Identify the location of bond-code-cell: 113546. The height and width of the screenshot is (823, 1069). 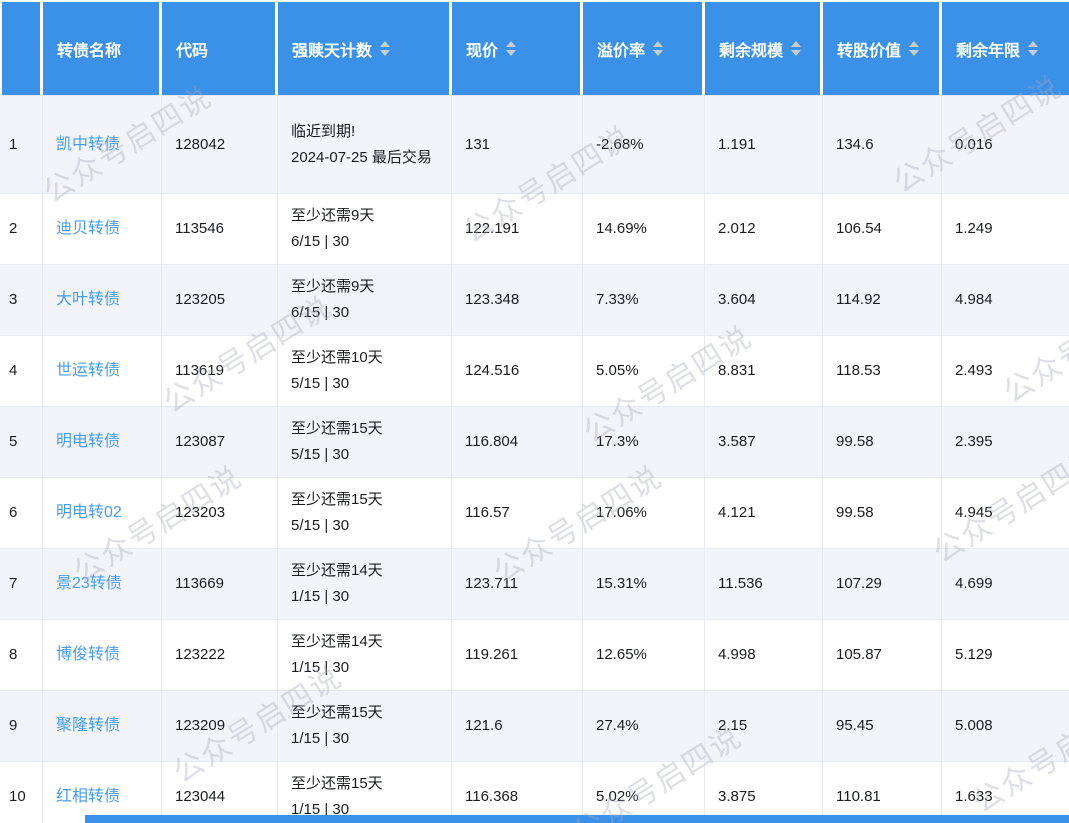
(220, 229).